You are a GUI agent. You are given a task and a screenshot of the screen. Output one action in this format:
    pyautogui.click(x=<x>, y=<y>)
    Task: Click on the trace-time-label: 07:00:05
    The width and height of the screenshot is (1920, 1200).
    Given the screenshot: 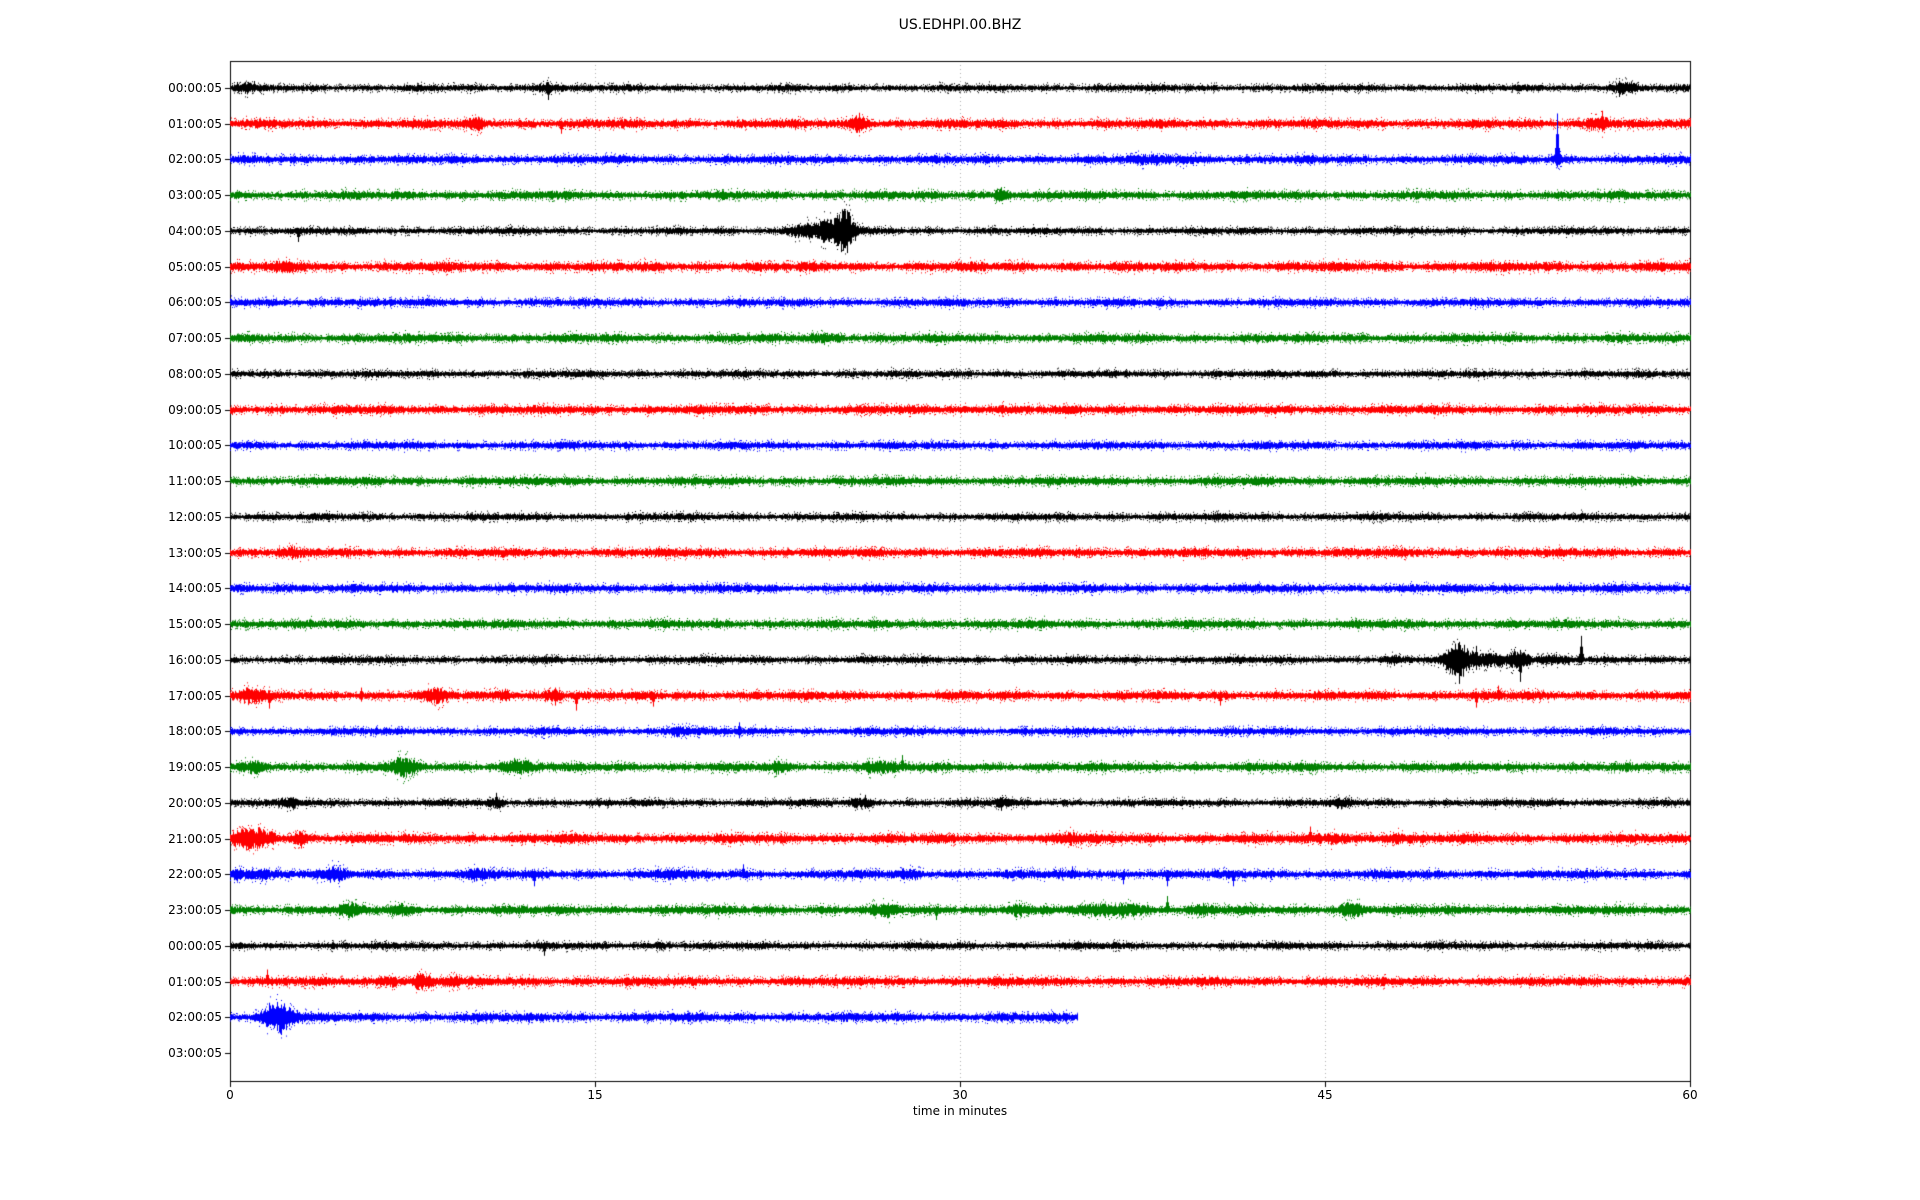 What is the action you would take?
    pyautogui.click(x=195, y=338)
    